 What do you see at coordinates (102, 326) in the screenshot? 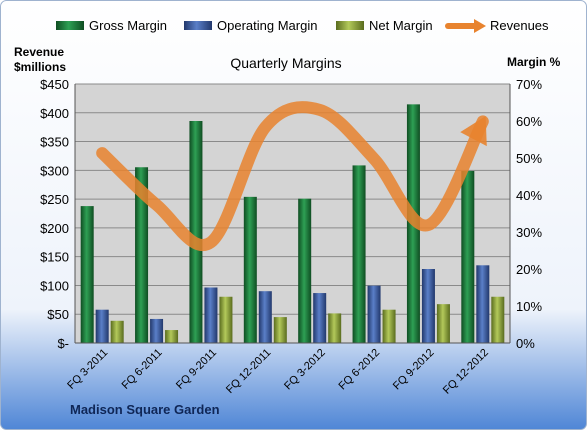
I see `bar-operating-margin-fq-3-2011` at bounding box center [102, 326].